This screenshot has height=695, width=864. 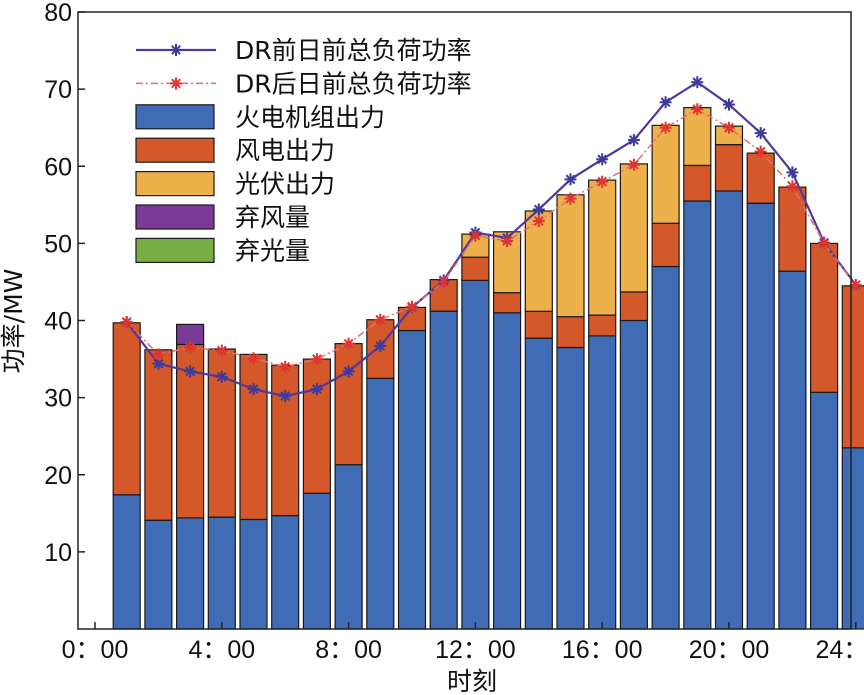 I want to click on line-point-s0-h15, so click(x=570, y=179).